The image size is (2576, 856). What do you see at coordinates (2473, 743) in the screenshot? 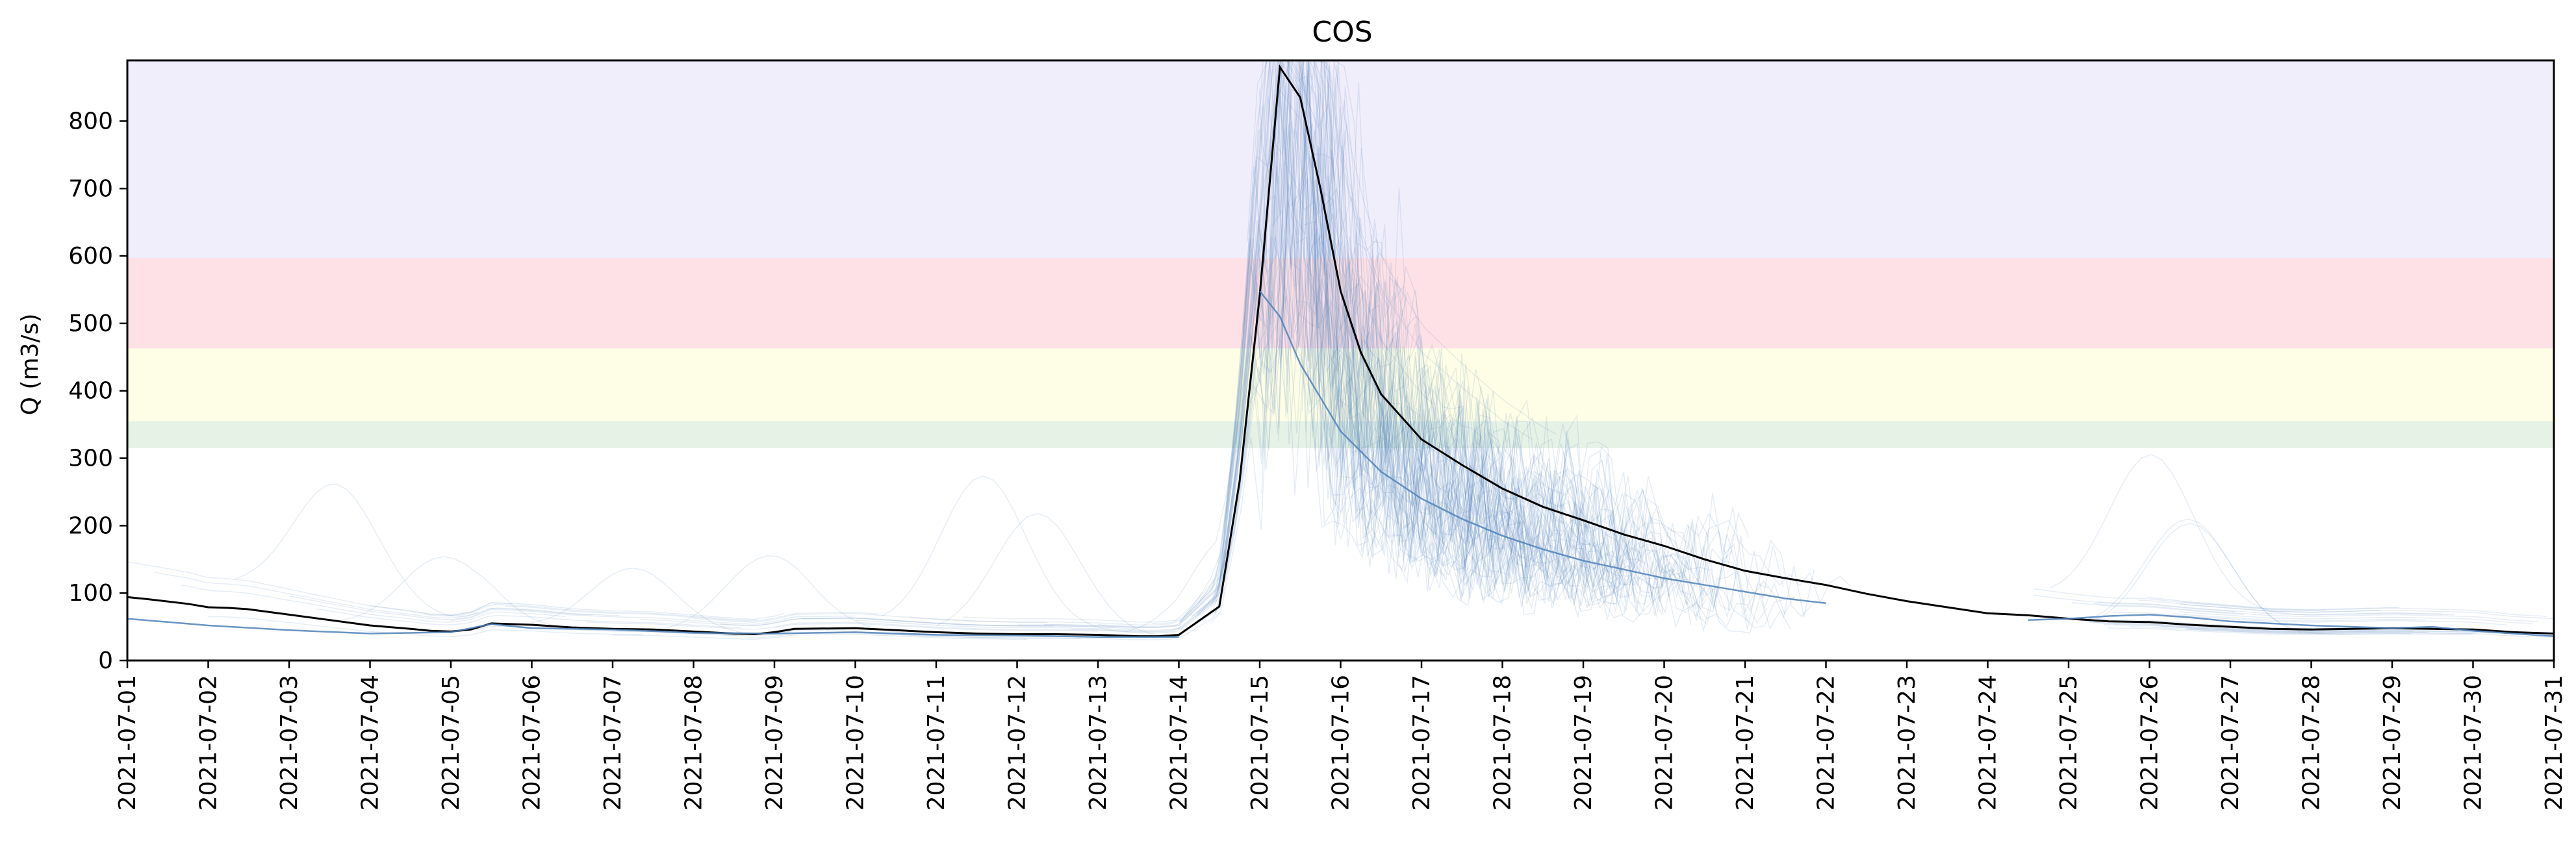
I see `x-tick-label: 2021-07-30` at bounding box center [2473, 743].